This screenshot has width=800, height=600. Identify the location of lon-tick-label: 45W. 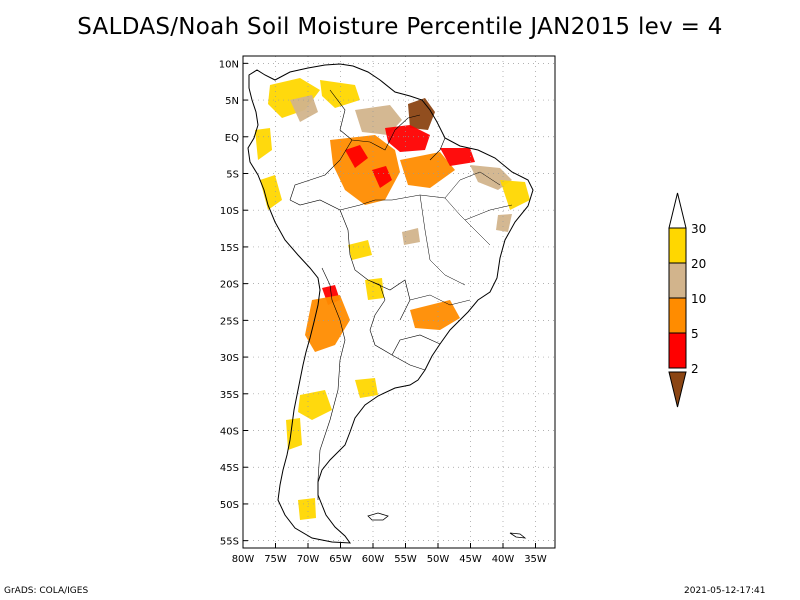
(470, 559).